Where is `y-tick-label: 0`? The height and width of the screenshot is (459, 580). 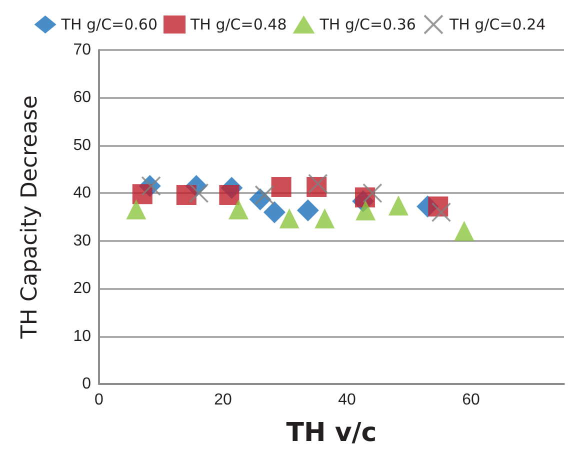
y-tick-label: 0 is located at coordinates (87, 384).